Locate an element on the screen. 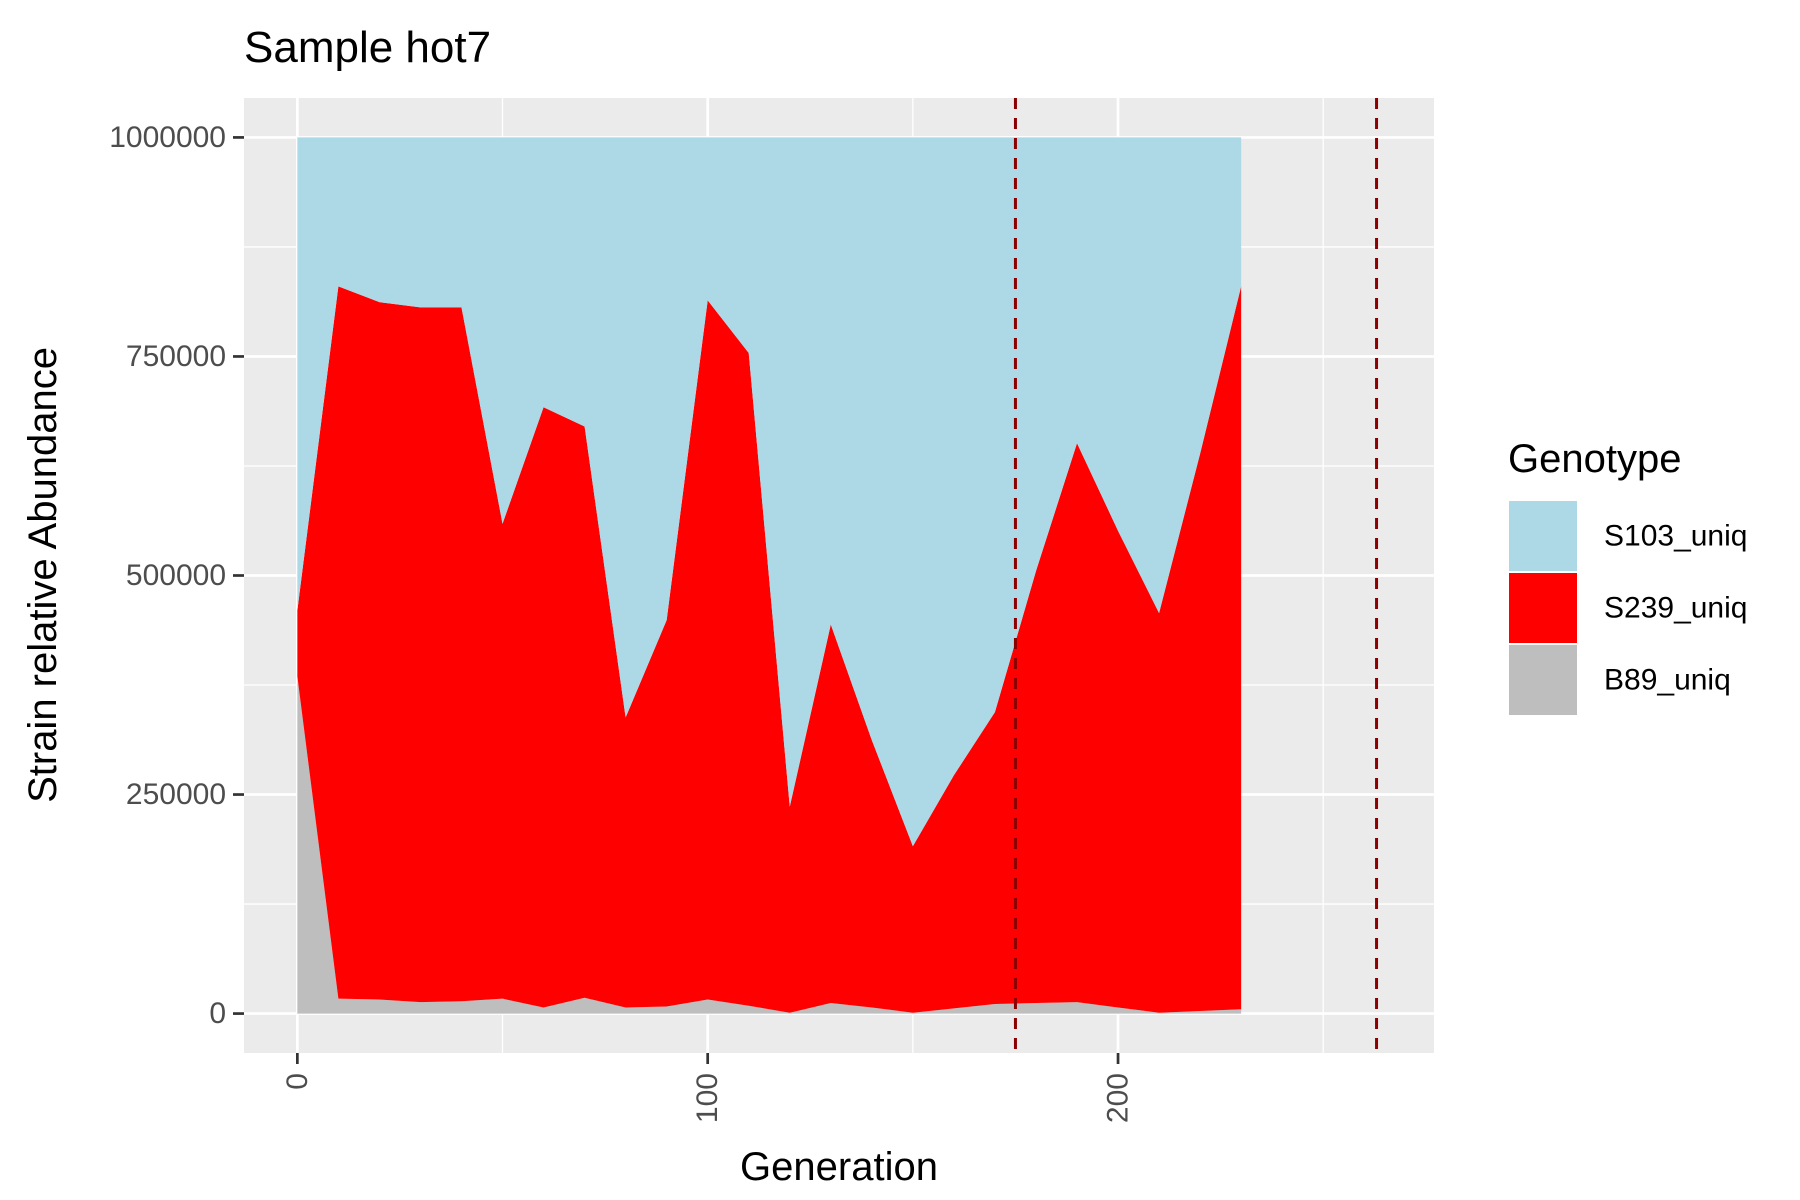 The image size is (1800, 1200). legend: Genotype S103_uniq S239_uniq B89_uniq is located at coordinates (1627, 577).